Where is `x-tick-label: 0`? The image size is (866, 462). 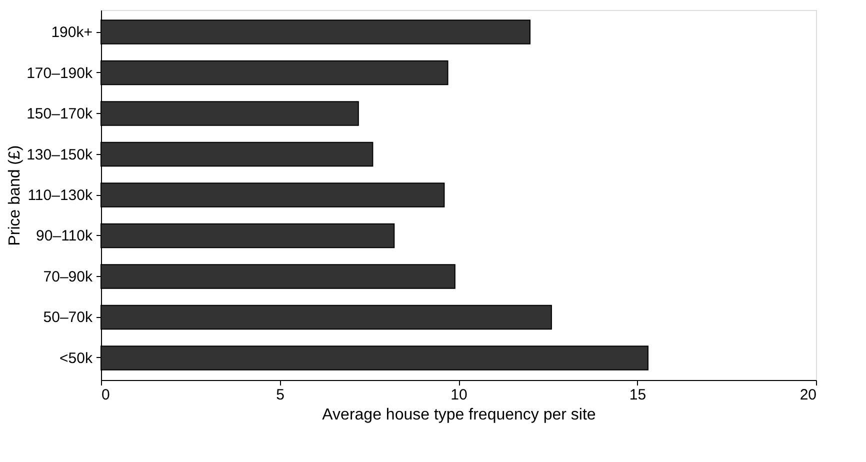
x-tick-label: 0 is located at coordinates (106, 395).